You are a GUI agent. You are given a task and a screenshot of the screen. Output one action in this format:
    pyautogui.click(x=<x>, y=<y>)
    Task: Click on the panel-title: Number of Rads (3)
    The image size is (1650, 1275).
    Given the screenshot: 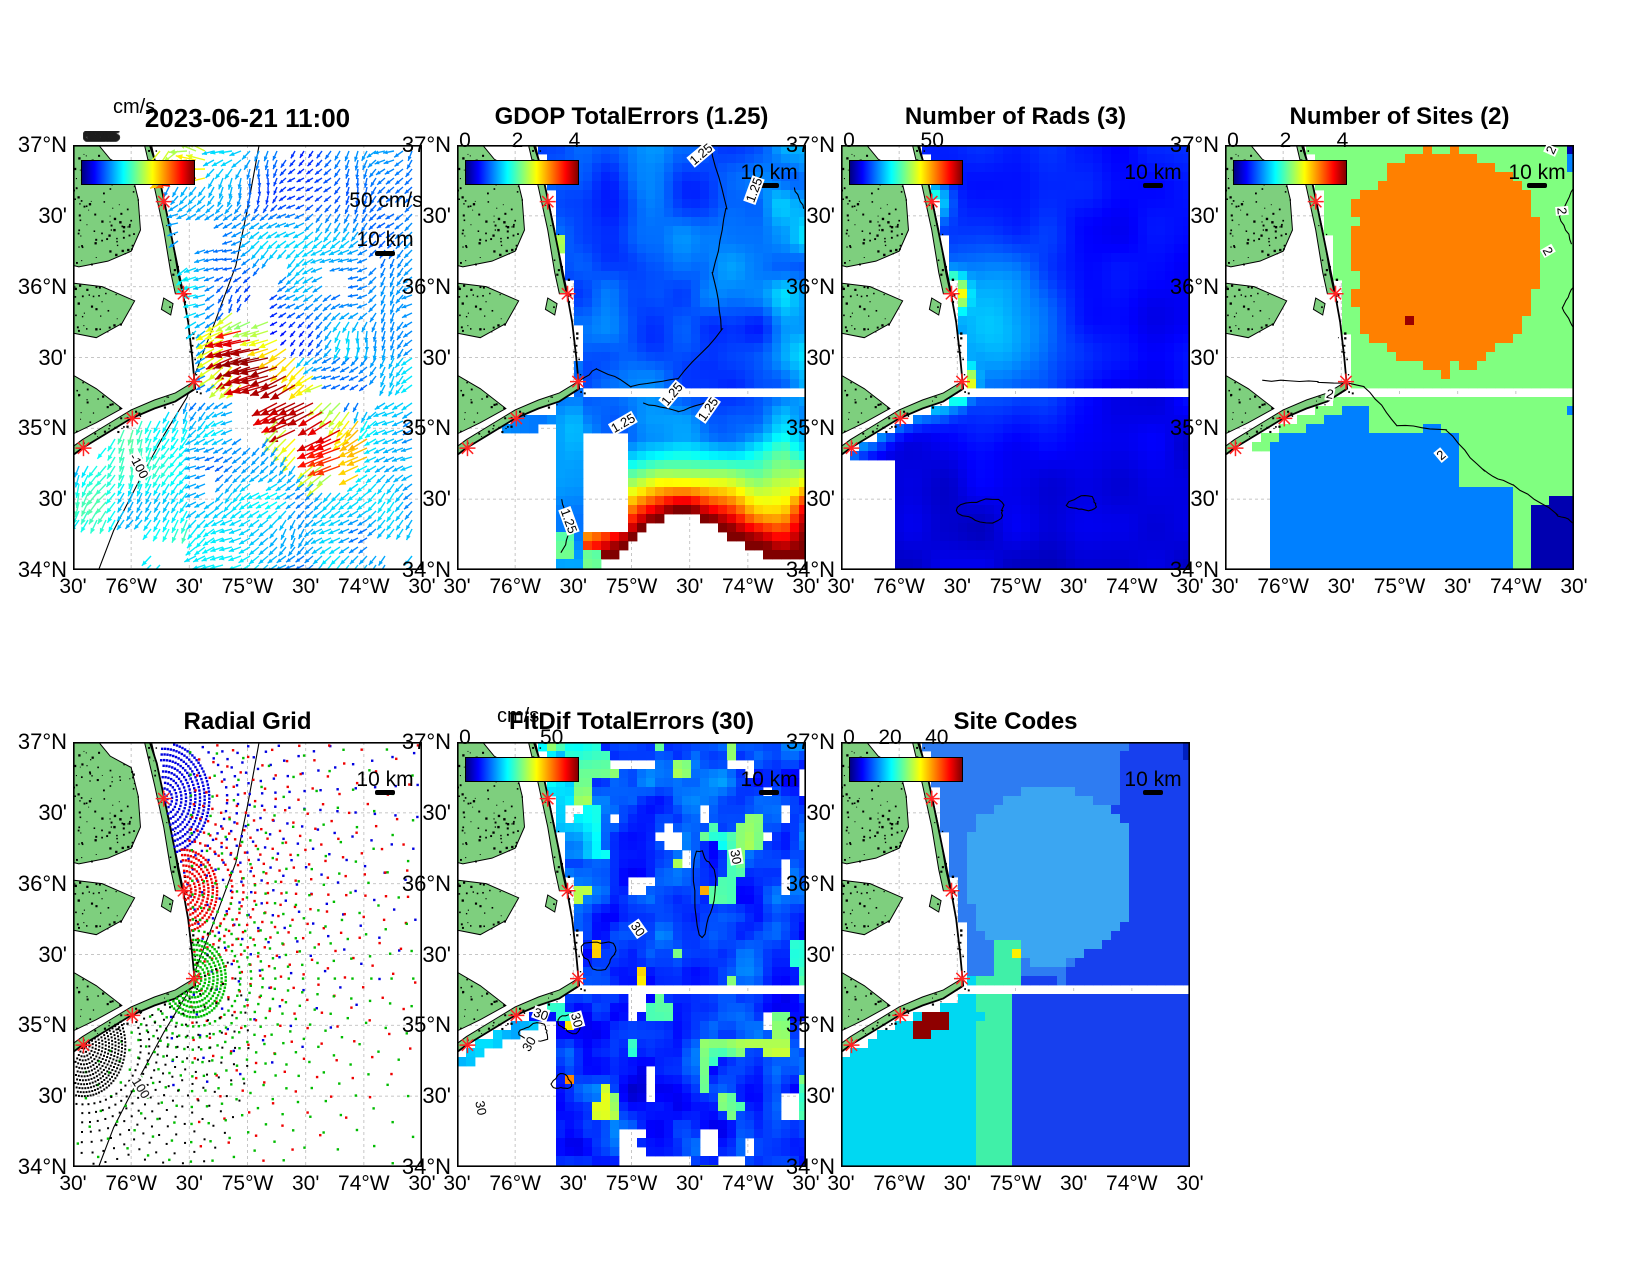 What is the action you would take?
    pyautogui.click(x=1015, y=116)
    